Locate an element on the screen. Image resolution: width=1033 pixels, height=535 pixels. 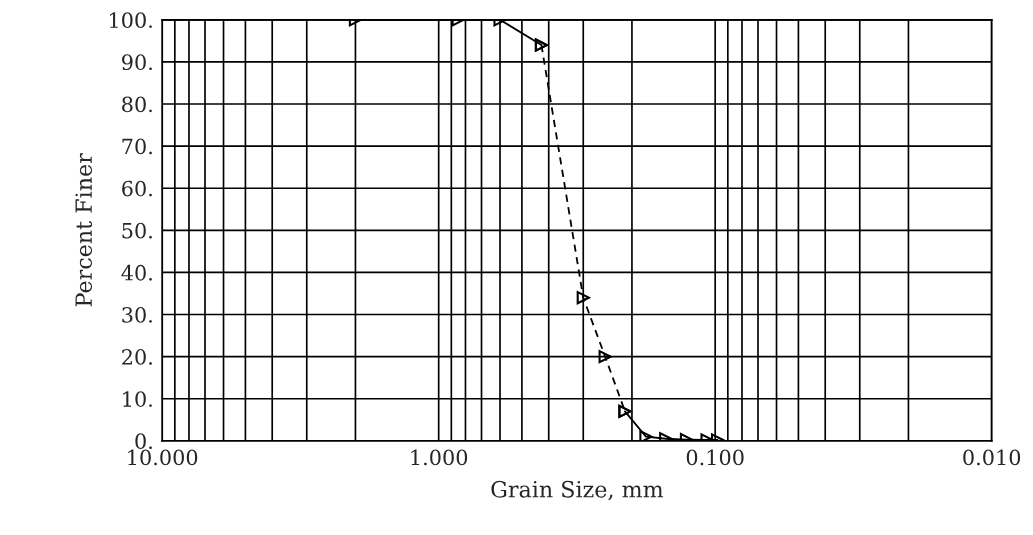
y-tick-label: 90. is located at coordinates (137, 62).